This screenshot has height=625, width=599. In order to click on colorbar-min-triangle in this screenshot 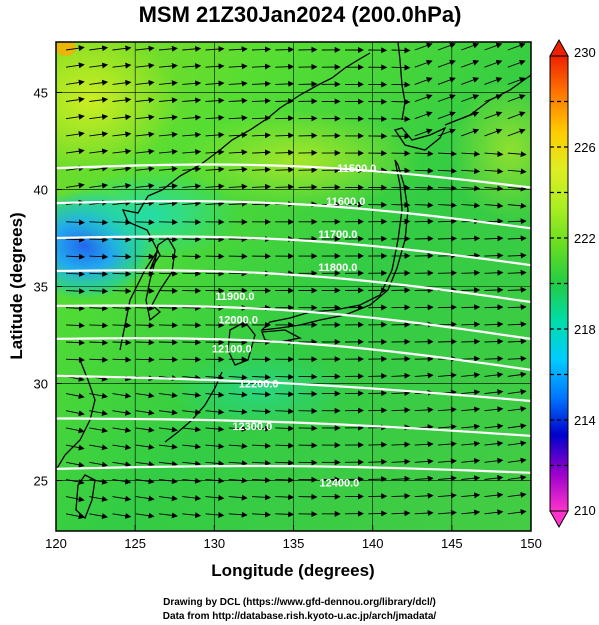, I will do `click(559, 519)`.